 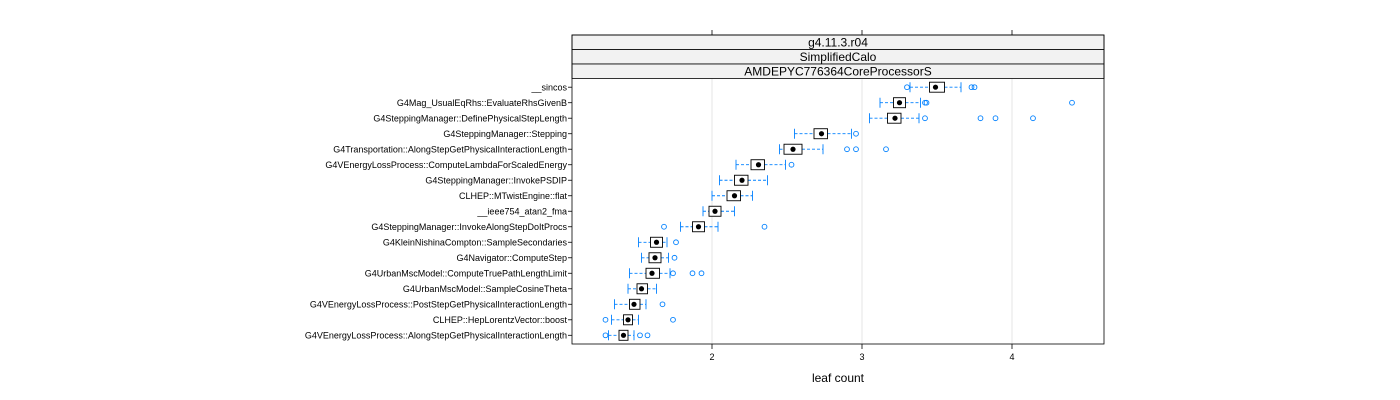 What do you see at coordinates (861, 357) in the screenshot?
I see `x-tick-label: 3` at bounding box center [861, 357].